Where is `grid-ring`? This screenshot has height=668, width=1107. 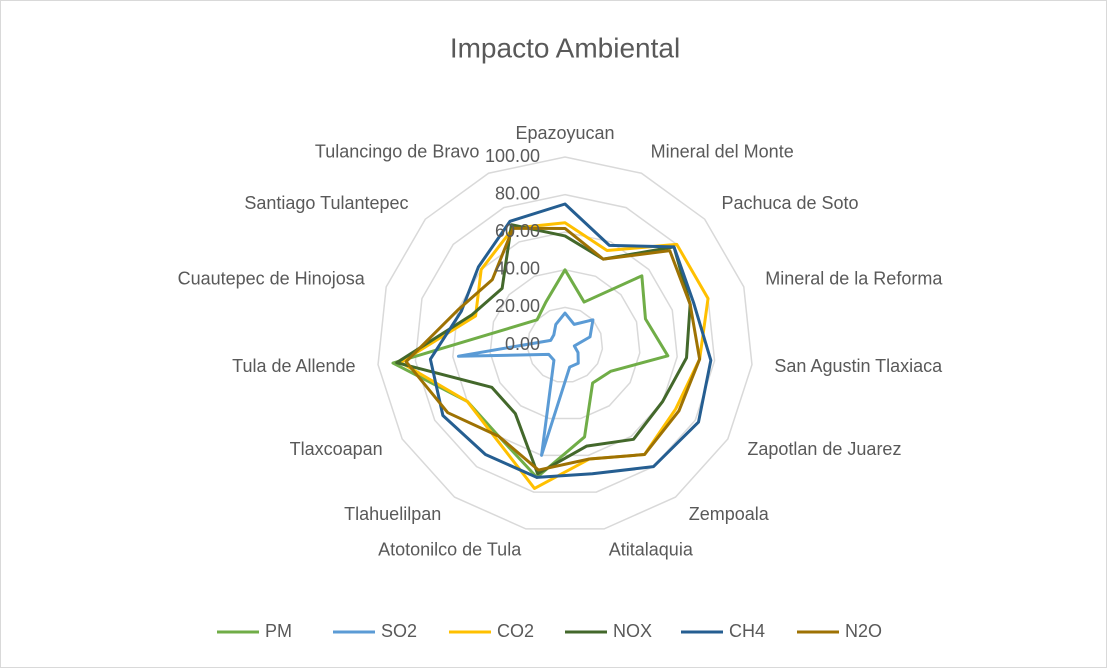 grid-ring is located at coordinates (565, 344).